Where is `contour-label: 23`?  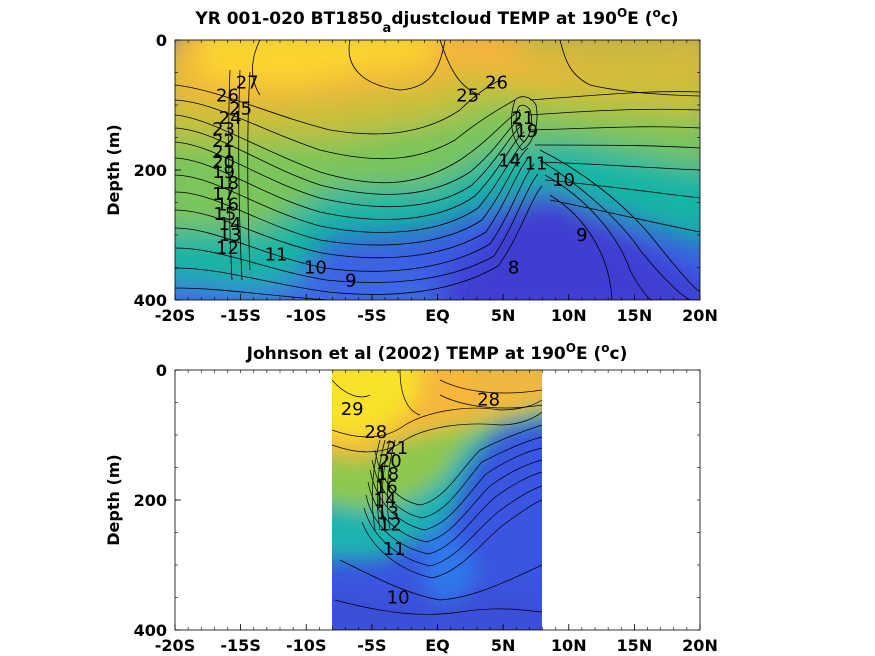 contour-label: 23 is located at coordinates (223, 129).